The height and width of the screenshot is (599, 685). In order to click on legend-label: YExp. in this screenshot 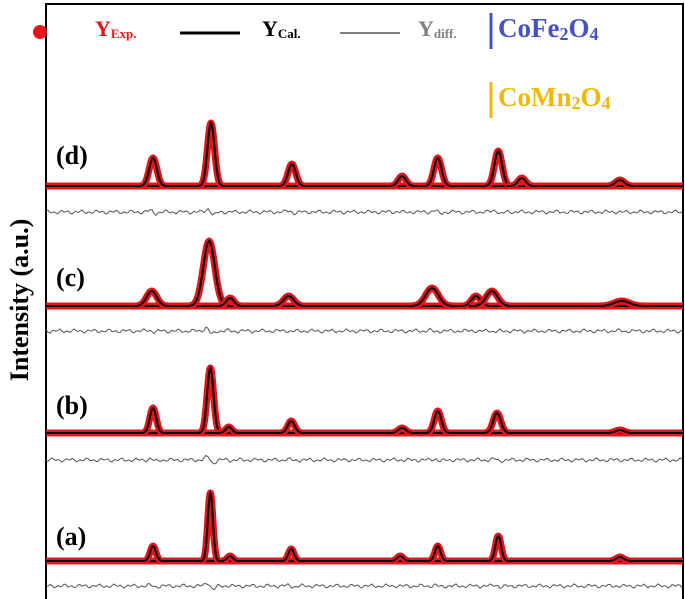, I will do `click(116, 28)`.